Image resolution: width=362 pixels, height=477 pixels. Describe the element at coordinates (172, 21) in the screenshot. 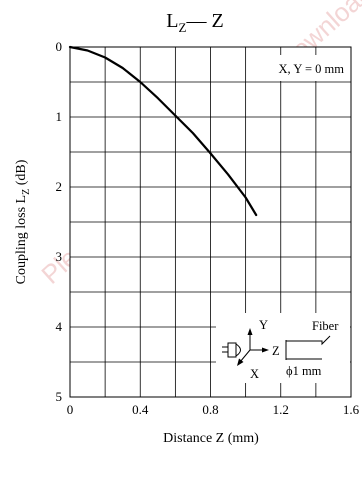

I see `title-main: L` at that location.